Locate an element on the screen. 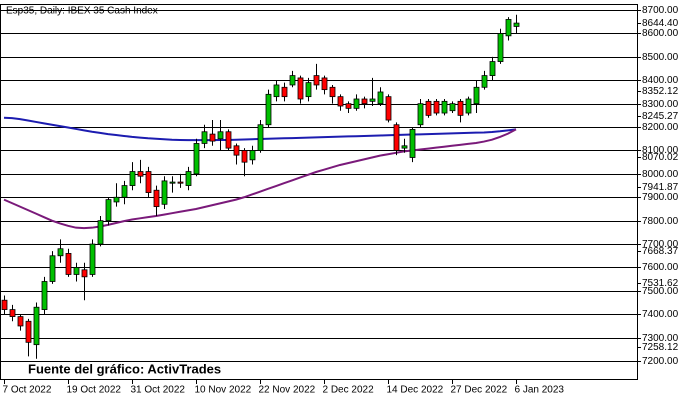 Image resolution: width=700 pixels, height=400 pixels. y-tick-label: 8000.00 is located at coordinates (660, 174).